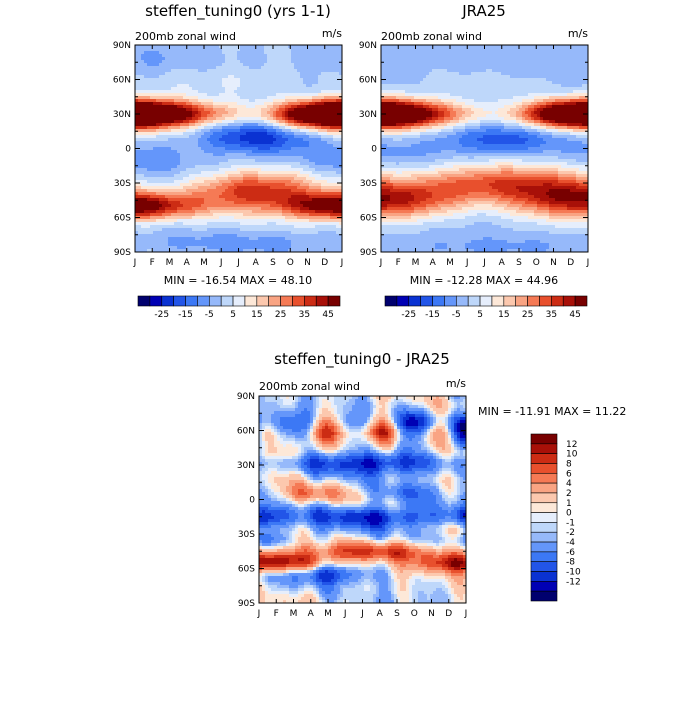  Describe the element at coordinates (304, 315) in the screenshot. I see `colorbar-model-label: 35` at that location.